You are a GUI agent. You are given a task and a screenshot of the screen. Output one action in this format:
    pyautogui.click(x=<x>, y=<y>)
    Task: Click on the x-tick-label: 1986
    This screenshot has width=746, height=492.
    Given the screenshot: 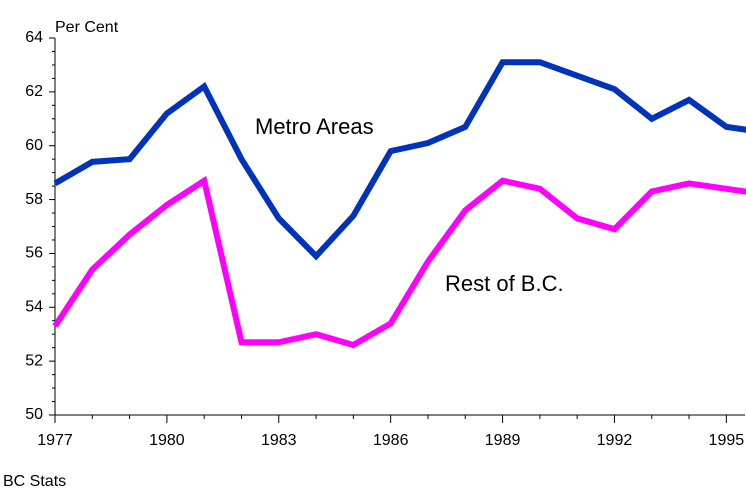 What is the action you would take?
    pyautogui.click(x=391, y=440)
    